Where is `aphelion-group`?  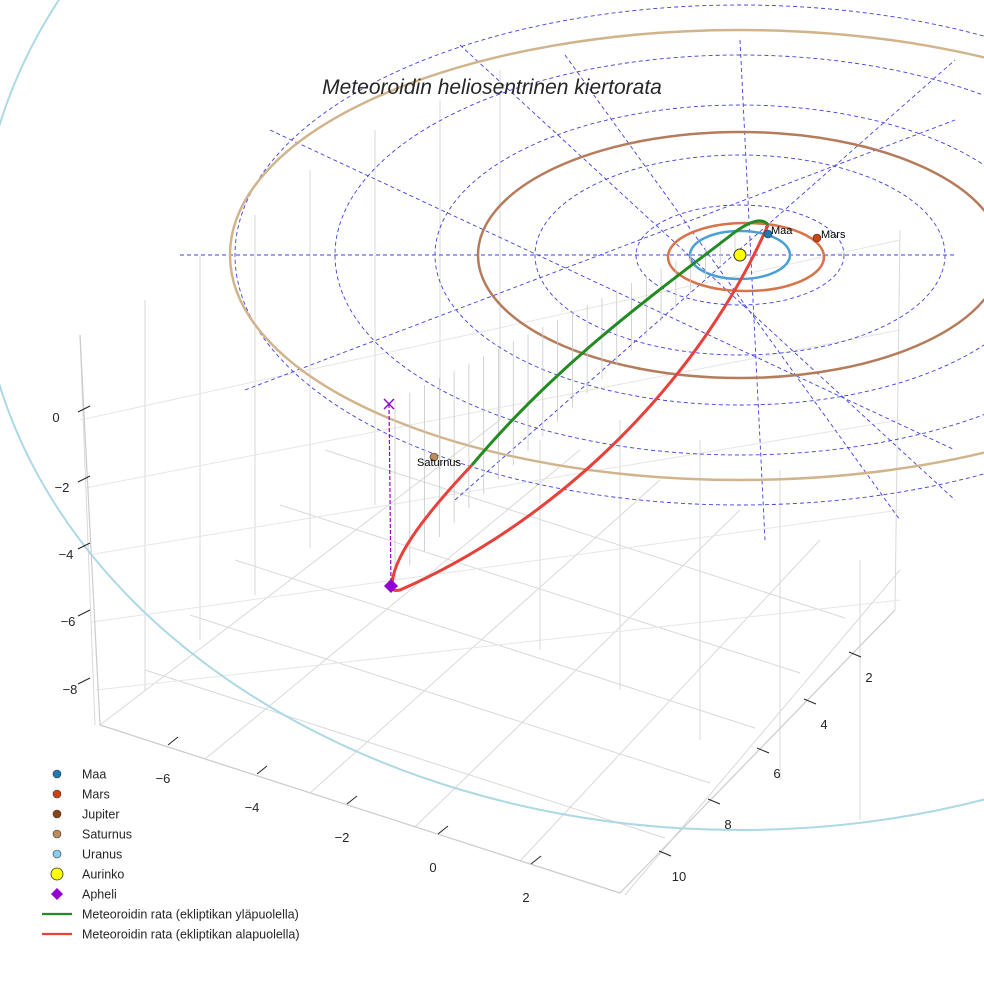
aphelion-group is located at coordinates (390, 495).